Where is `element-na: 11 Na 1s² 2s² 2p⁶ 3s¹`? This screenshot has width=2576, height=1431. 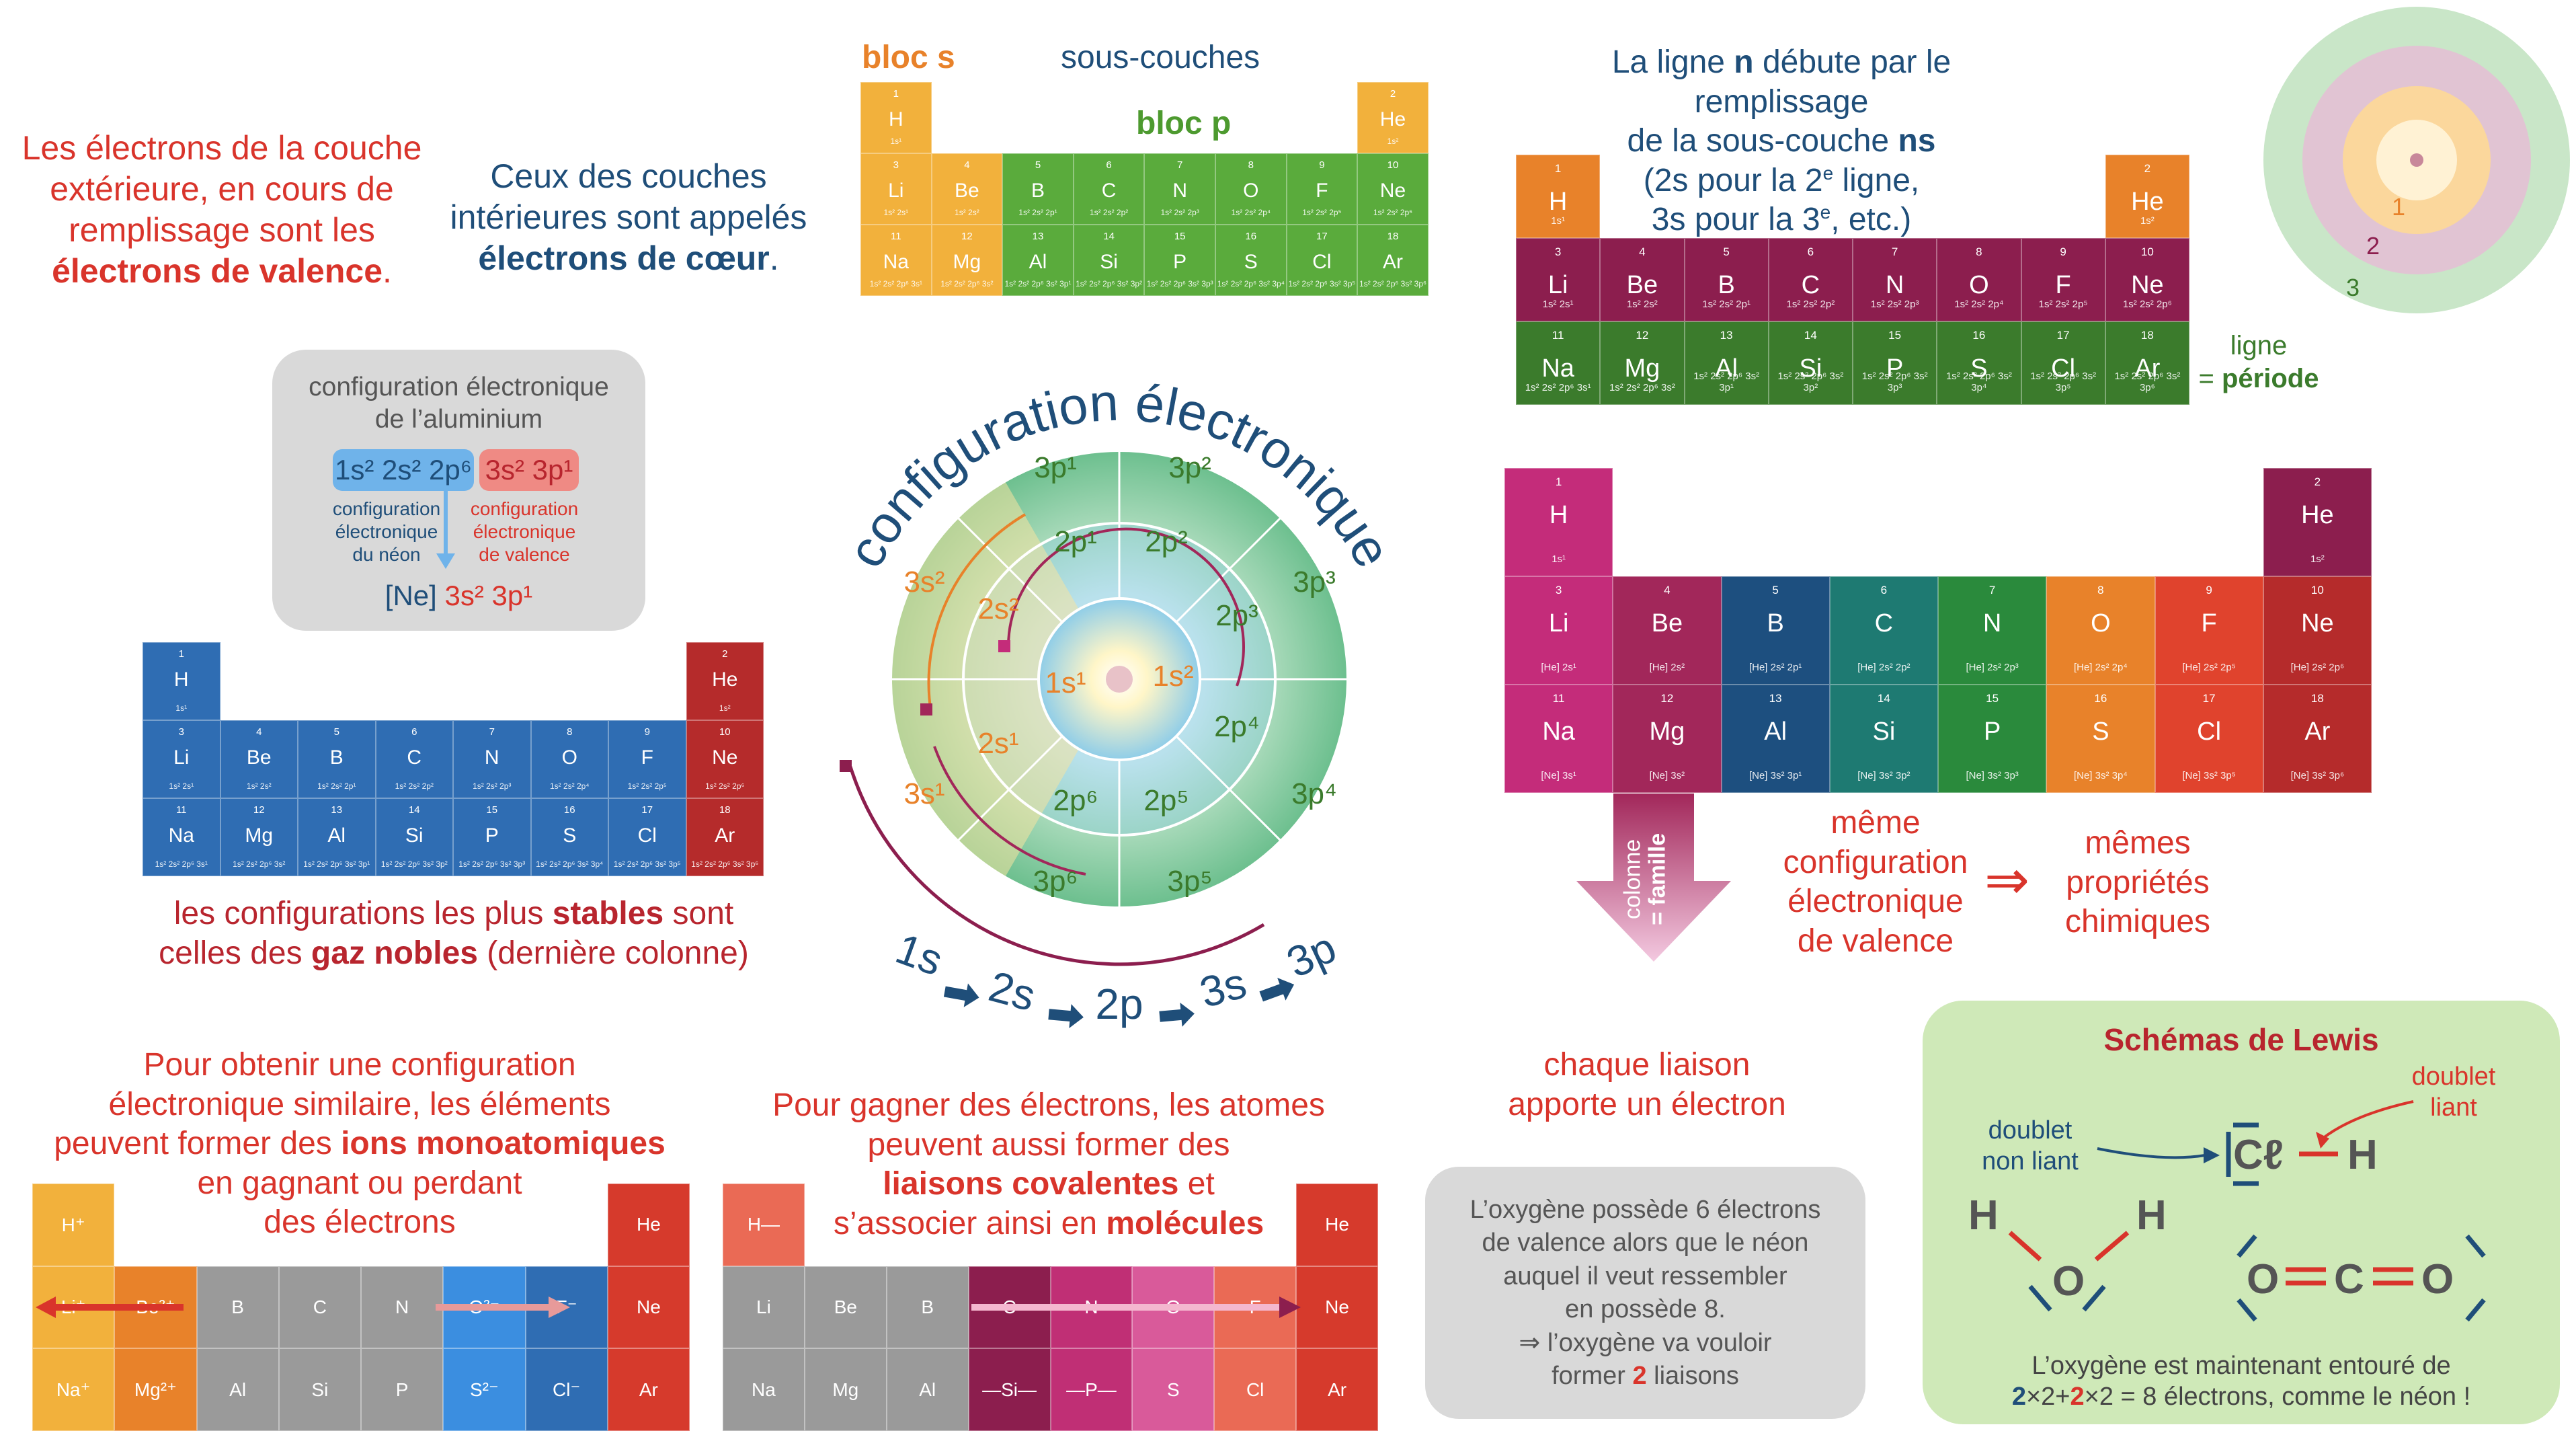 element-na: 11 Na 1s² 2s² 2p⁶ 3s¹ is located at coordinates (896, 260).